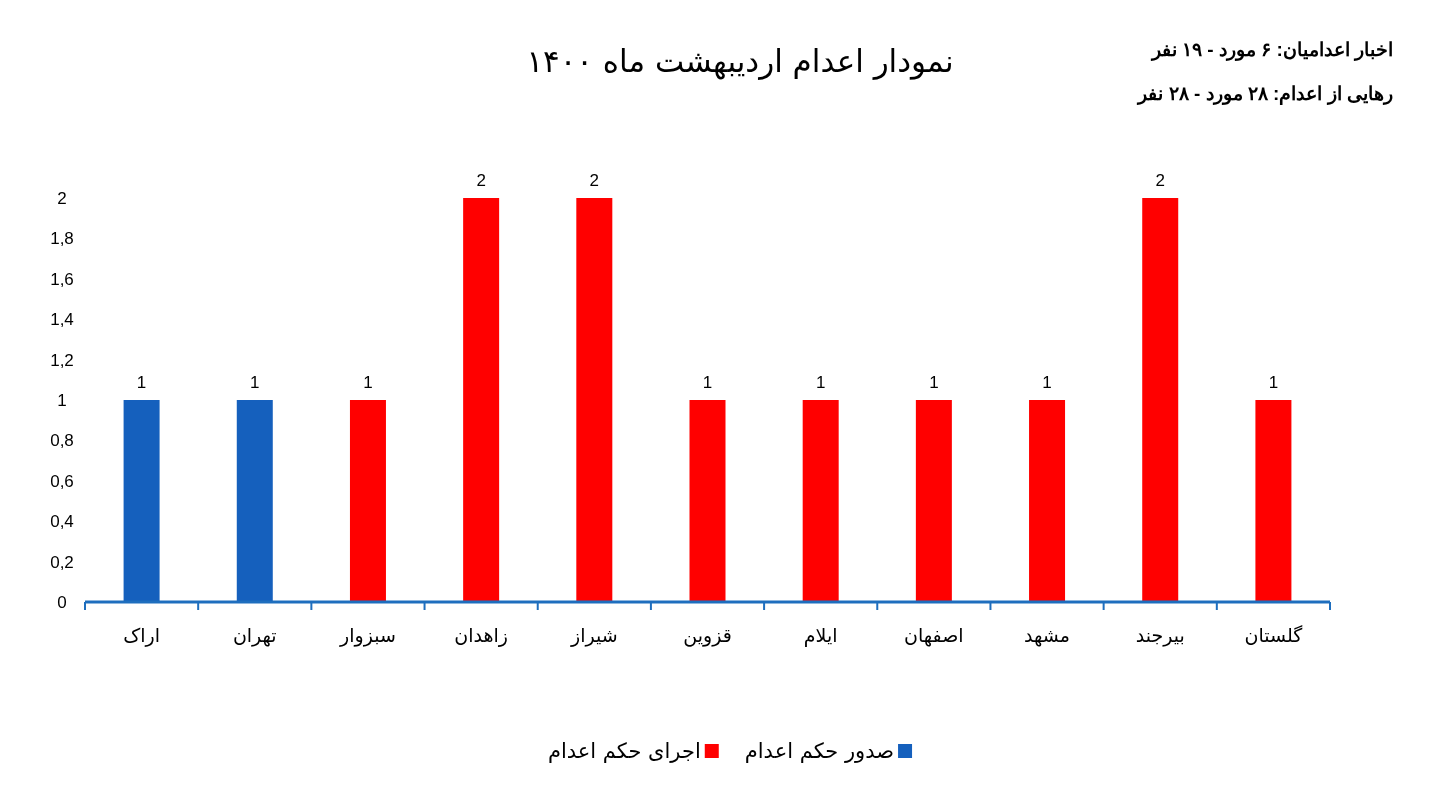 This screenshot has height=798, width=1430. What do you see at coordinates (1264, 94) in the screenshot?
I see `text: رهایی از اعدام: ۲۸ مورد - ۲۸ نفر` at bounding box center [1264, 94].